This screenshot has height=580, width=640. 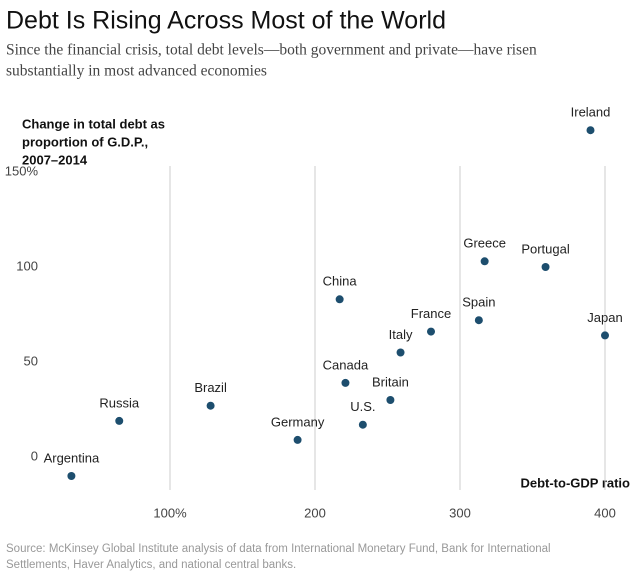 What do you see at coordinates (346, 364) in the screenshot?
I see `point-label: Canada` at bounding box center [346, 364].